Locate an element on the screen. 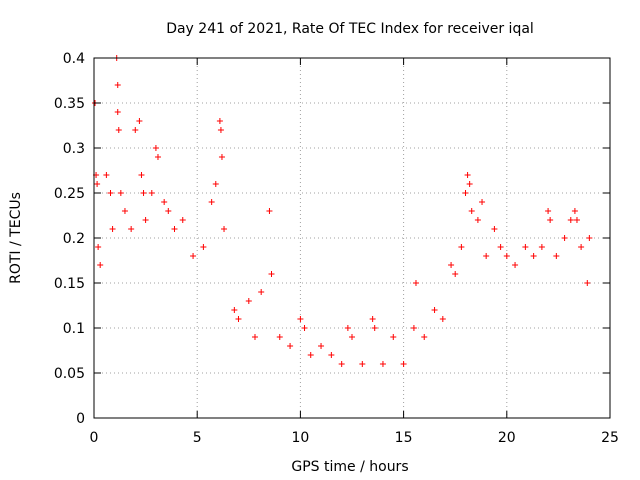  y-axis-title: ROTI / TECUs is located at coordinates (16, 238).